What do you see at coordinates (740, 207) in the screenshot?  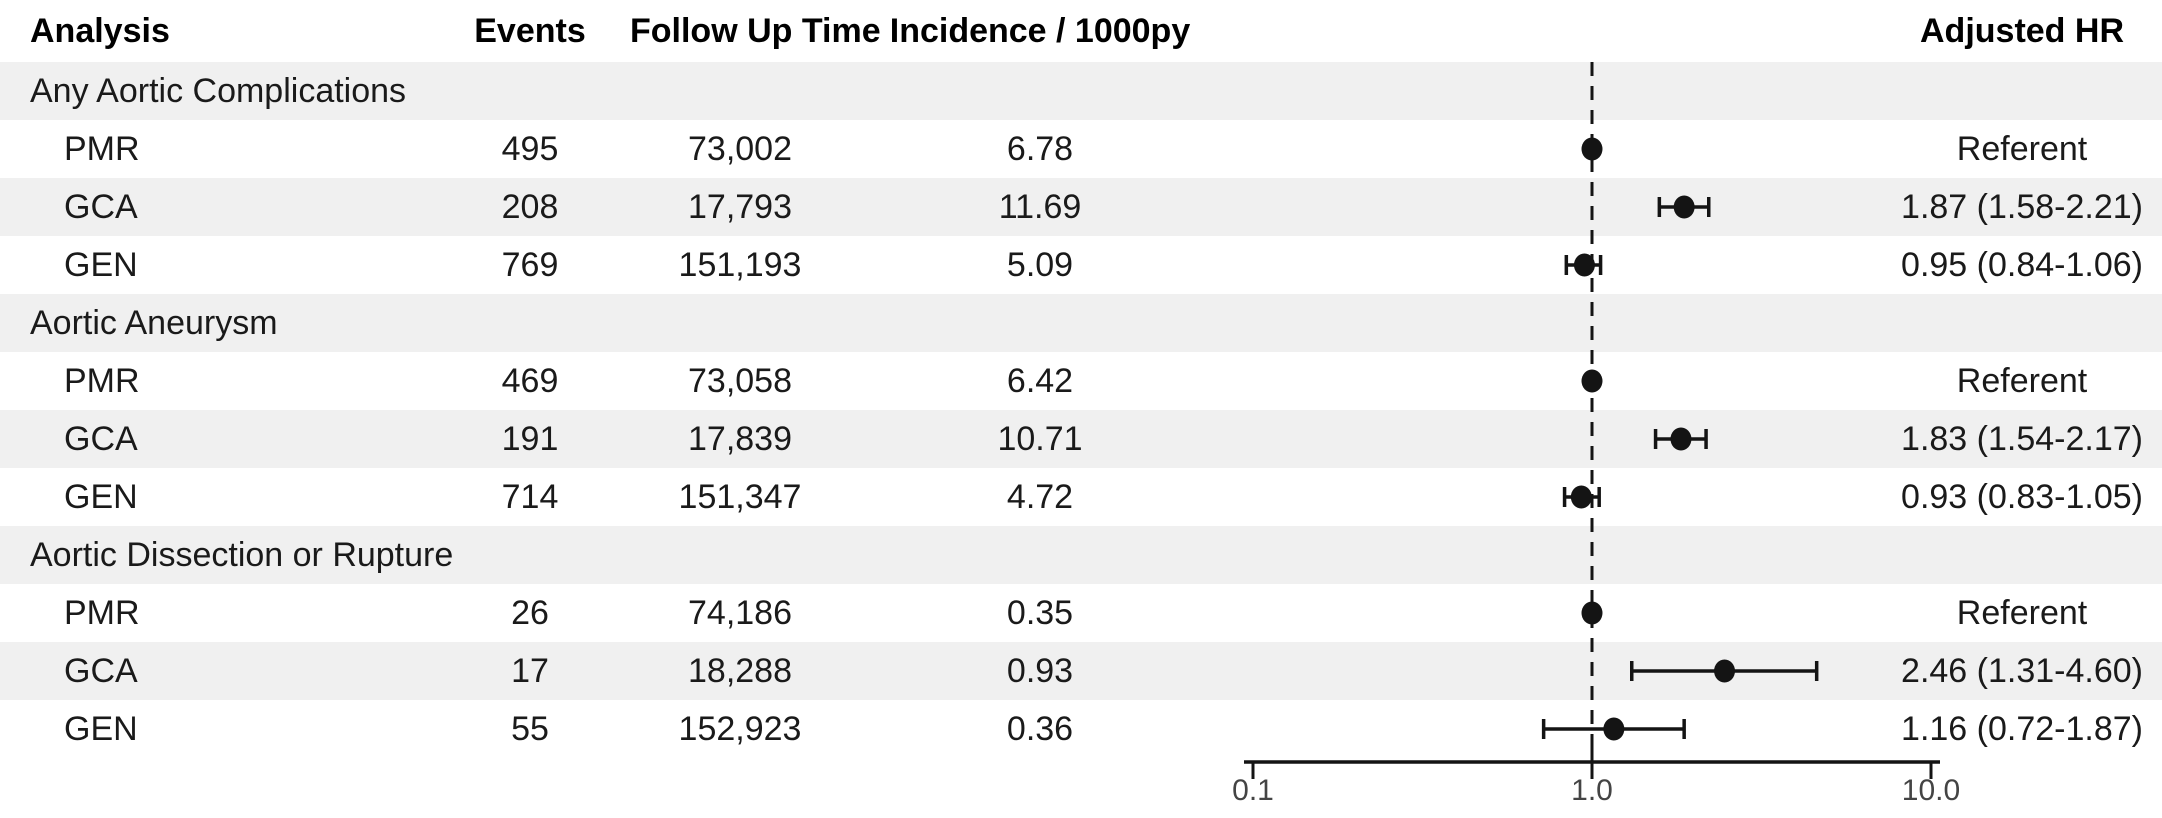 I see `cell-follow-up-time: 17,793` at bounding box center [740, 207].